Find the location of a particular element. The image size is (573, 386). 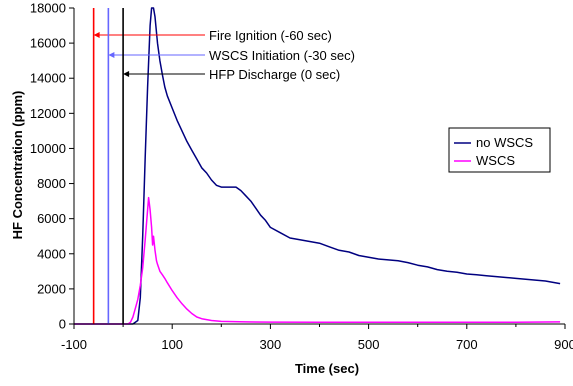

legend-label-wscs: WSCS is located at coordinates (495, 160).